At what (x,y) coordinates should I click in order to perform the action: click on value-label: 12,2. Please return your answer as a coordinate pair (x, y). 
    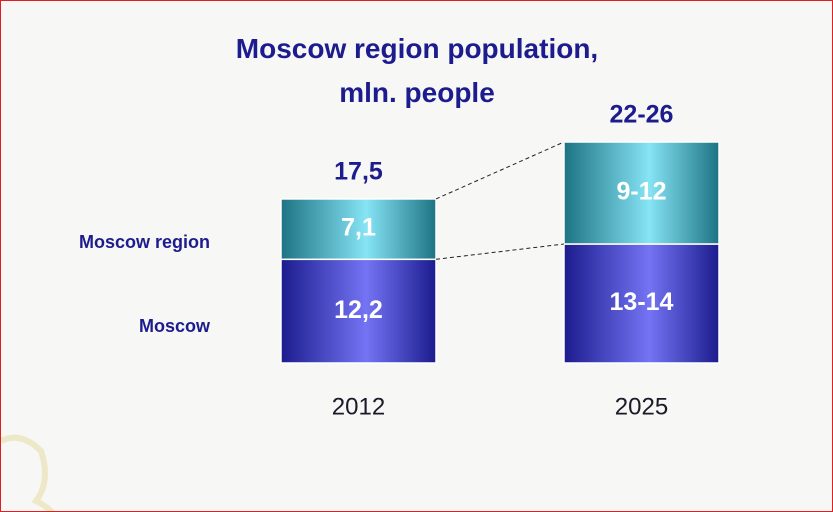
    Looking at the image, I should click on (358, 310).